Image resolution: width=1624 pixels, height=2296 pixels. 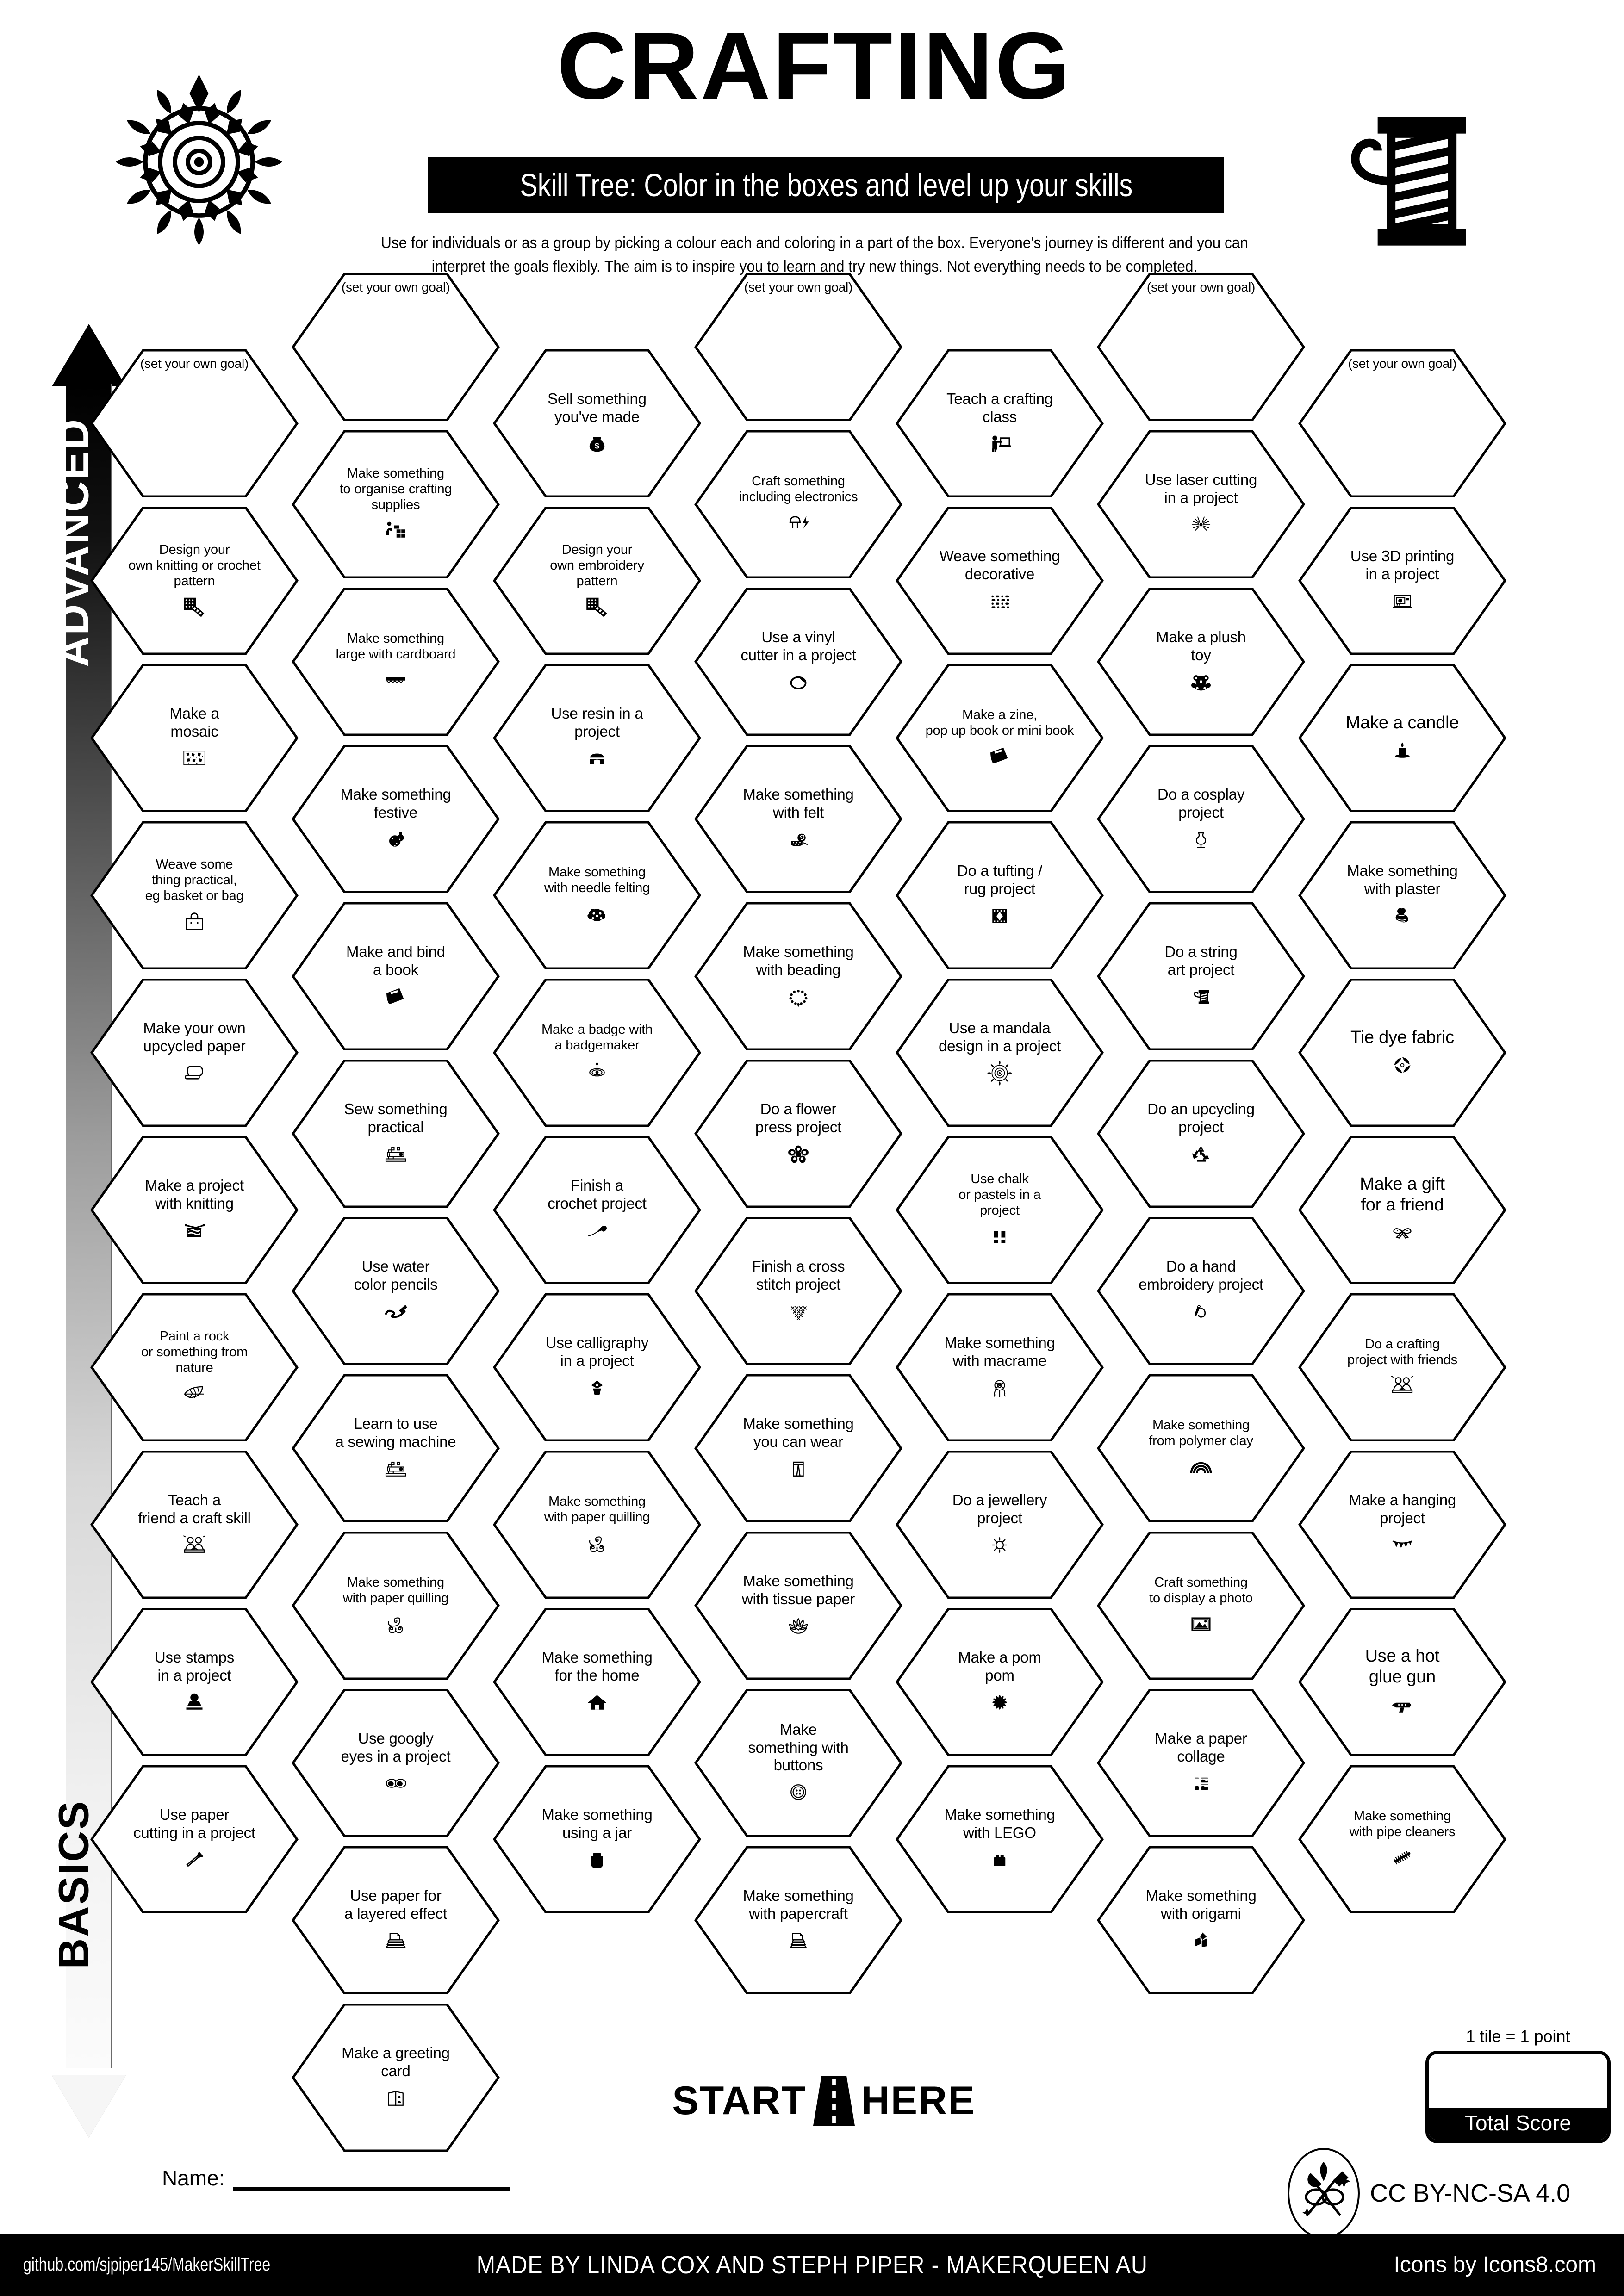 I want to click on skill-tile: Make something with felt, so click(x=798, y=819).